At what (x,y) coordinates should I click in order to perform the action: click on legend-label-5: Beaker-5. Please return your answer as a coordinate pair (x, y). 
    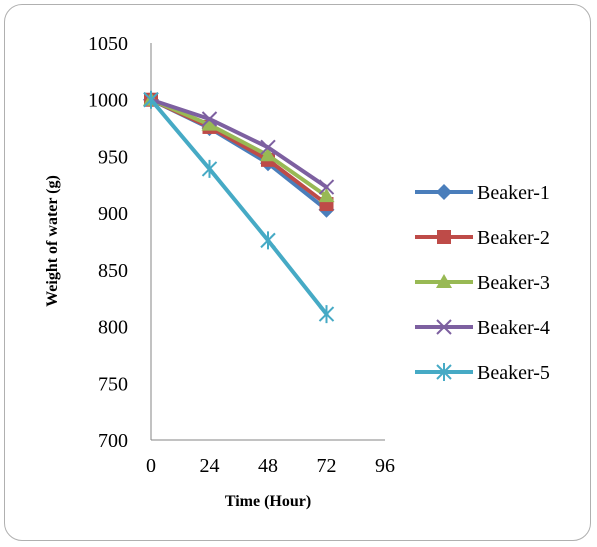
    Looking at the image, I should click on (513, 373).